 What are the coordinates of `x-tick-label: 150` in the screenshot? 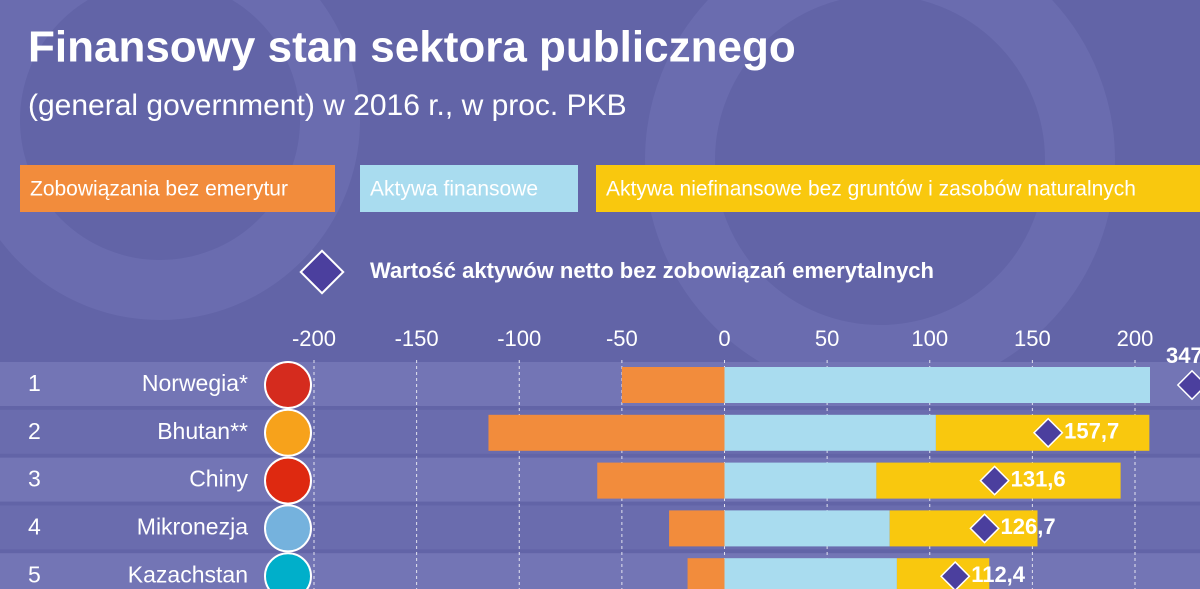 It's located at (1032, 338).